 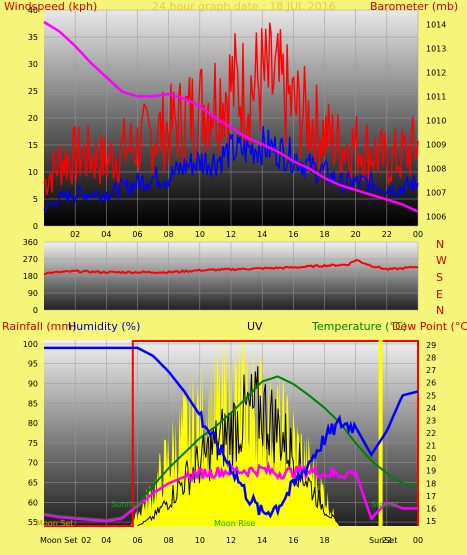 I want to click on y-tick-label: 70, so click(x=33, y=463).